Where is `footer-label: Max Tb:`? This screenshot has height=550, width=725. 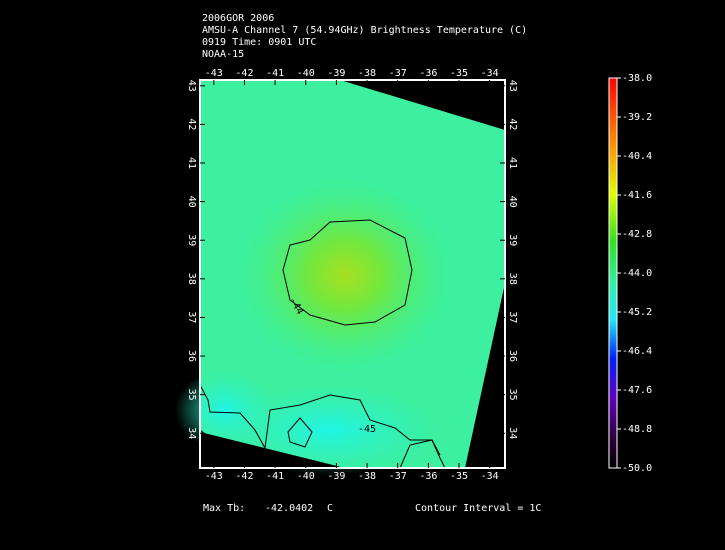 footer-label: Max Tb: is located at coordinates (224, 508).